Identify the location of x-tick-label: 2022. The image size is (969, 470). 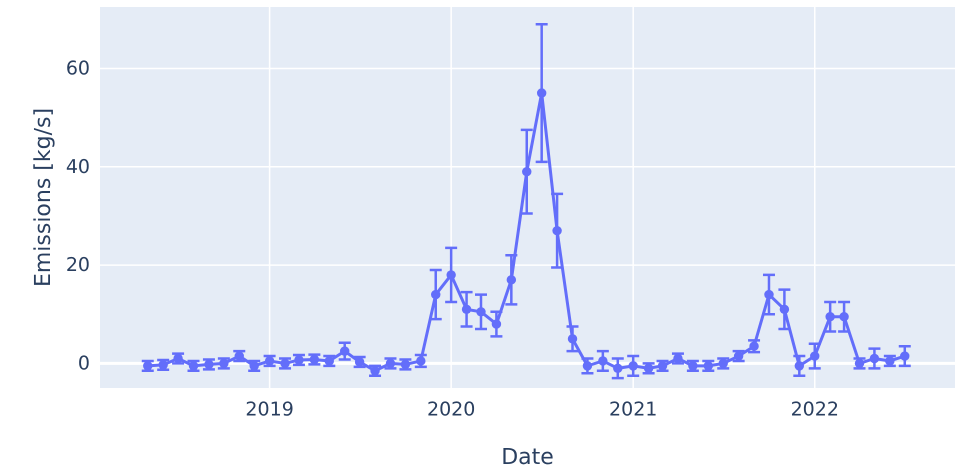
(814, 409).